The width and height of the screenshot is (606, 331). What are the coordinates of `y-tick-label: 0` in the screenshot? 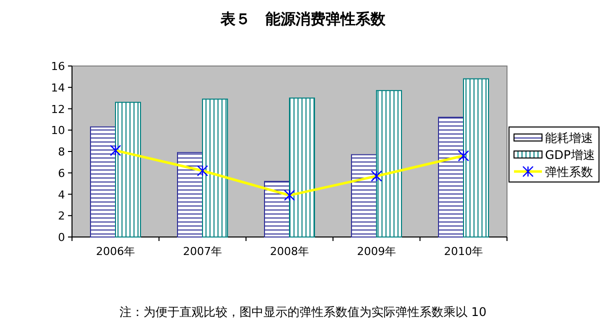 It's located at (61, 237).